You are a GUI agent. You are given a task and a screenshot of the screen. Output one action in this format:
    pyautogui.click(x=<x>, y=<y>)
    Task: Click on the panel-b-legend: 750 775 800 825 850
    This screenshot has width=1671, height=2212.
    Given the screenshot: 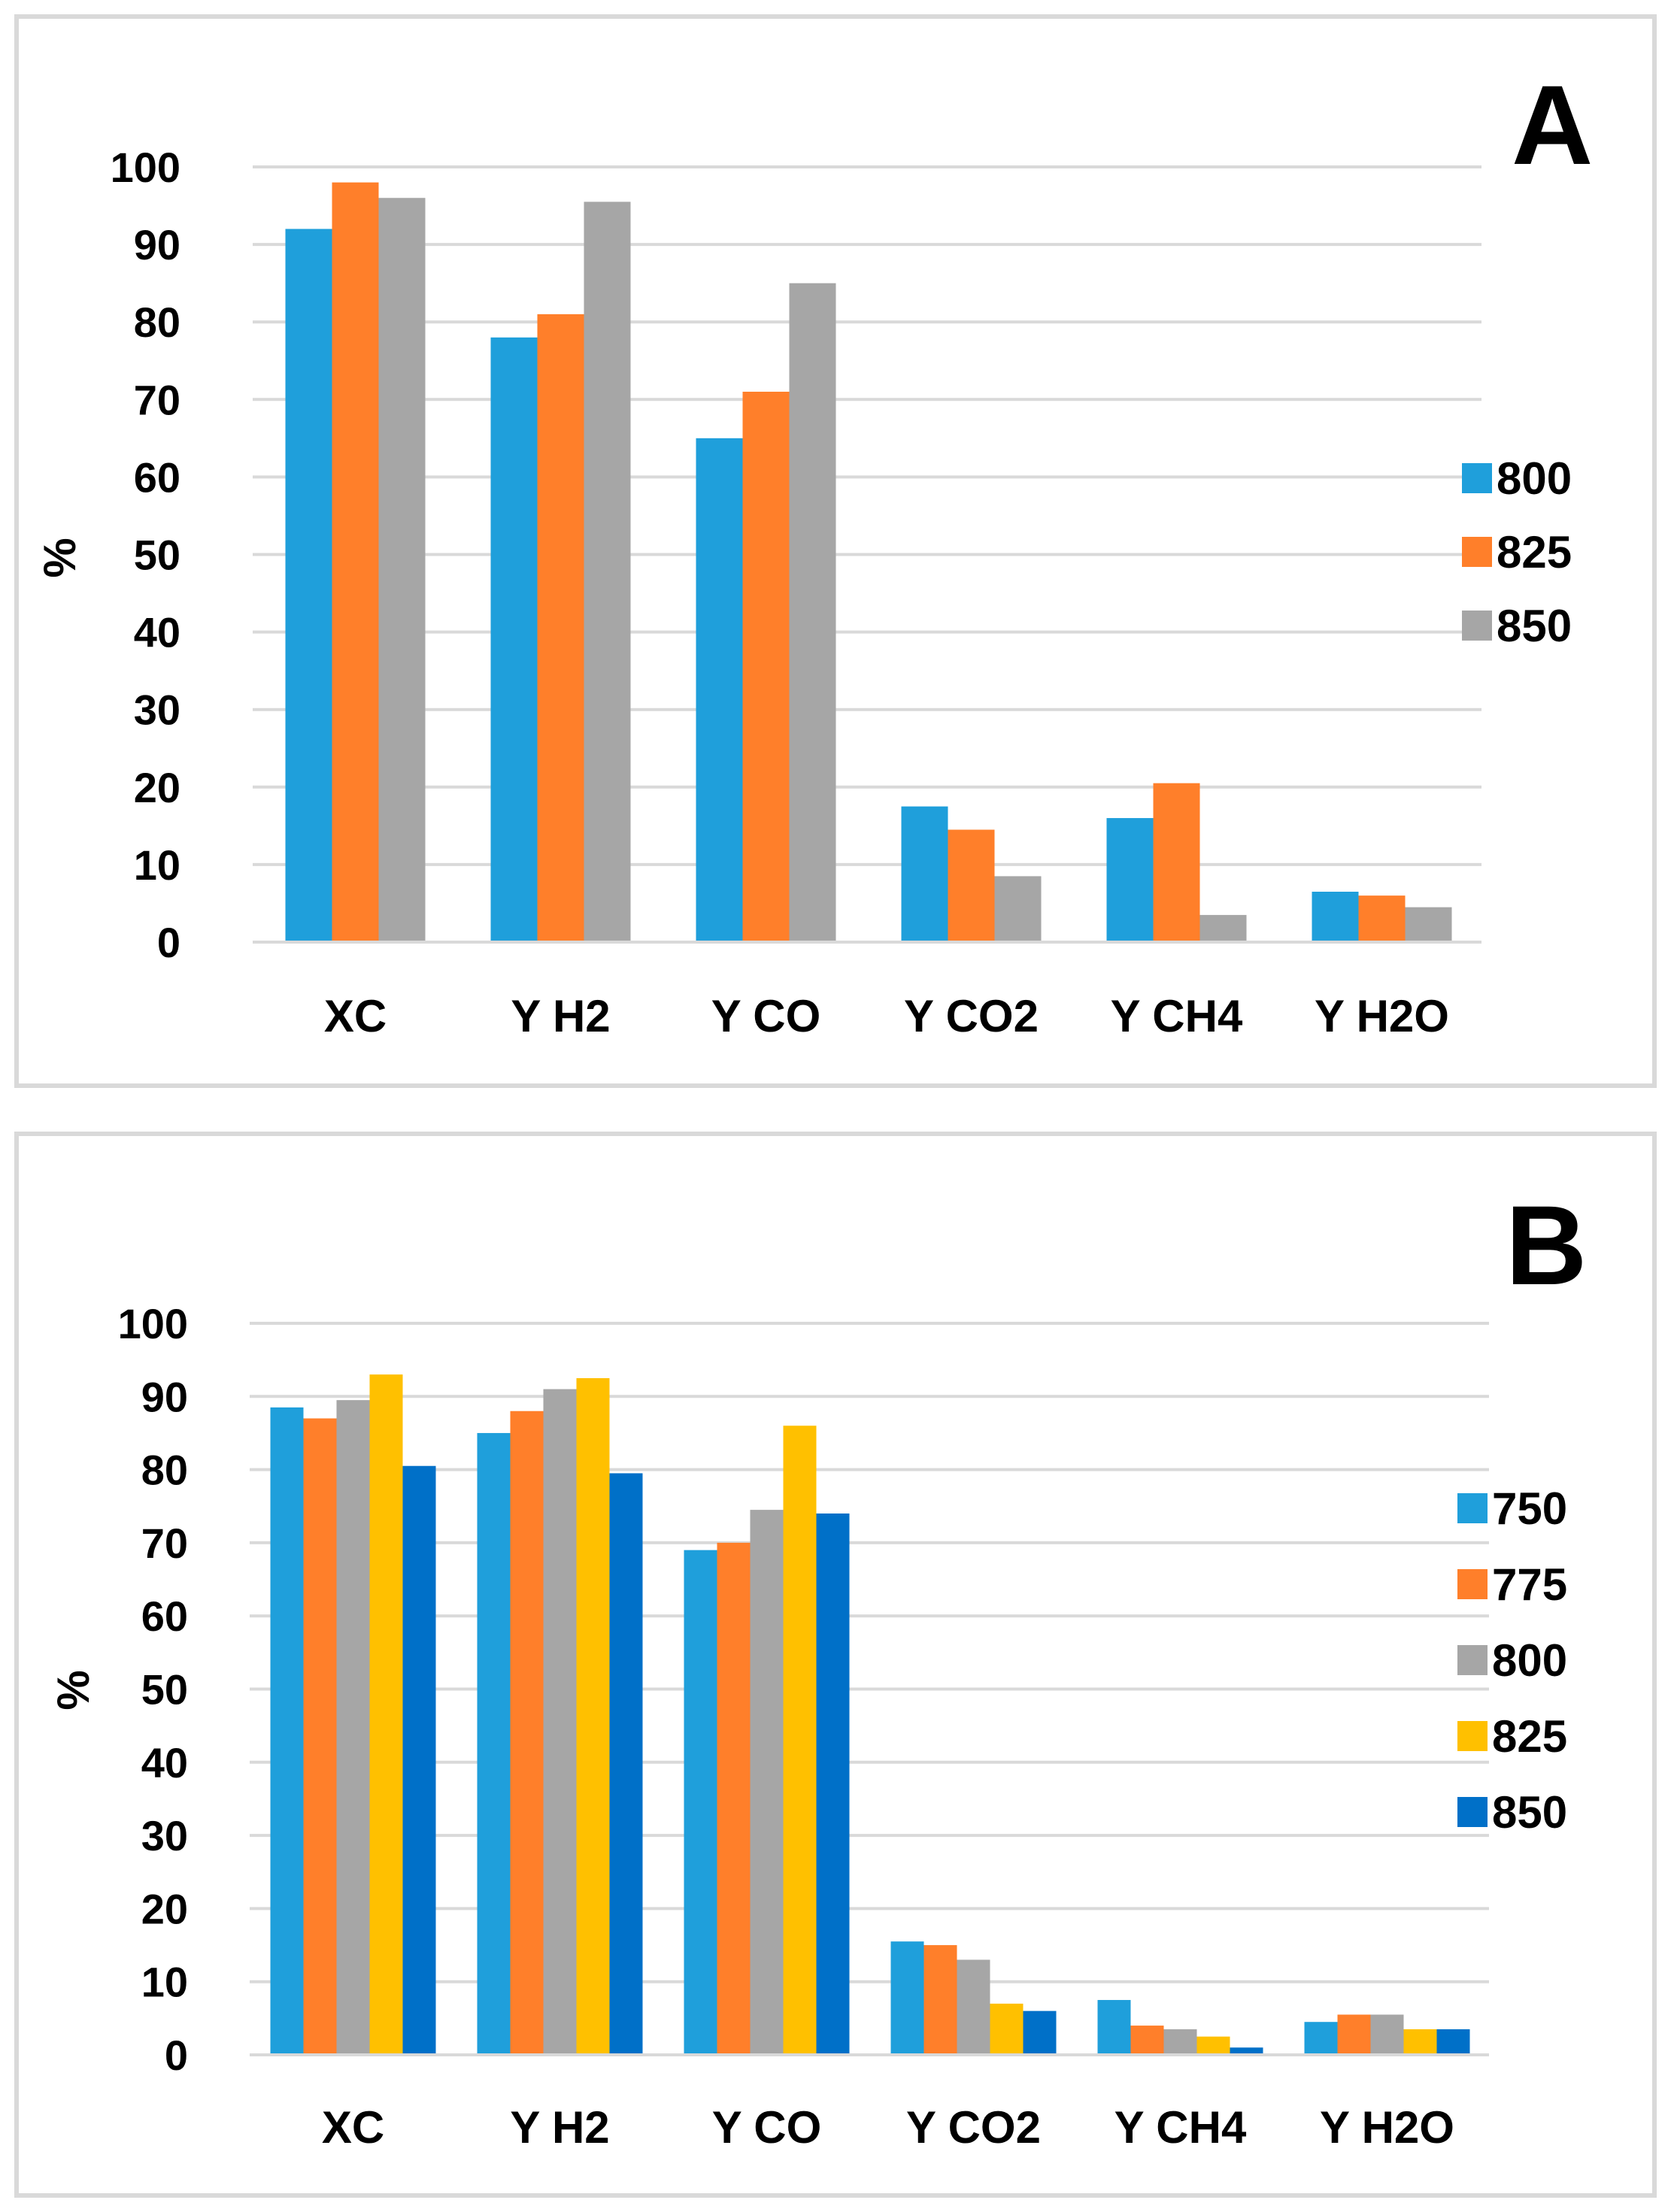 What is the action you would take?
    pyautogui.click(x=1512, y=1660)
    